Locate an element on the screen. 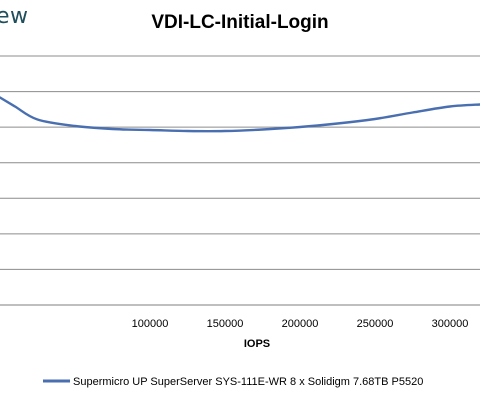 The height and width of the screenshot is (401, 480). x-tick-label: 200000 is located at coordinates (300, 324).